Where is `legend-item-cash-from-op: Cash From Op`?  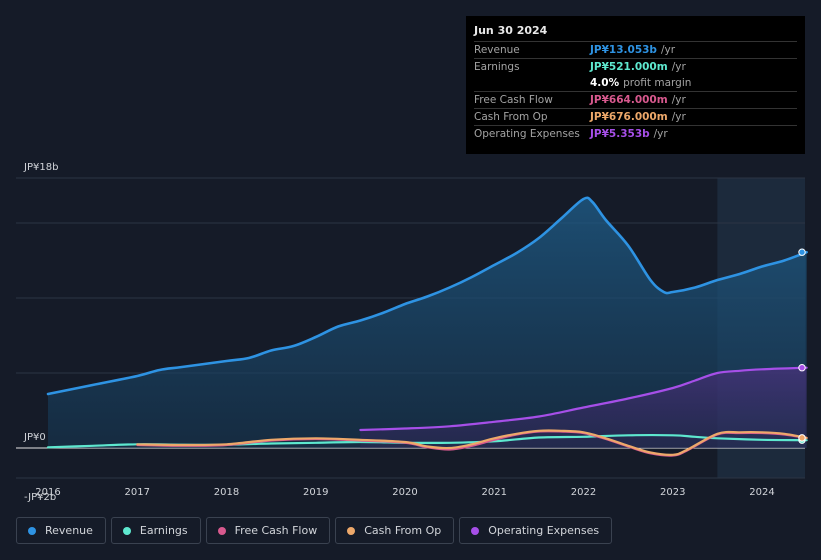 legend-item-cash-from-op: Cash From Op is located at coordinates (395, 530).